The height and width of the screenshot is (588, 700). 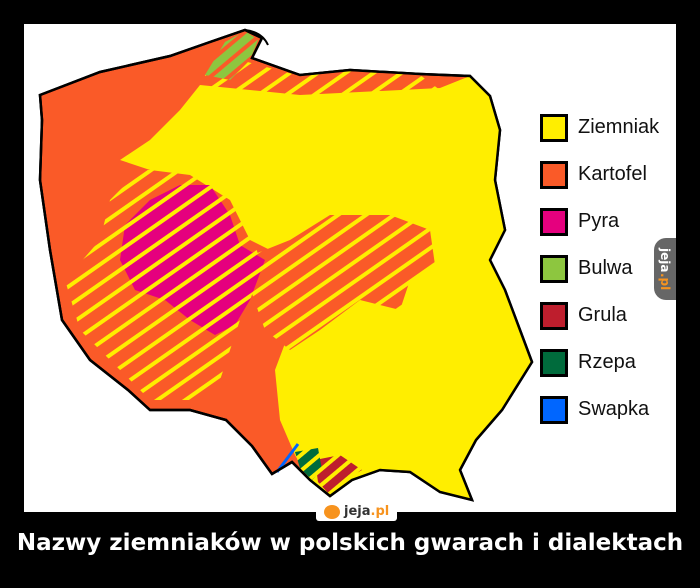 I want to click on jeja-side-tab: jeja .pl, so click(x=665, y=269).